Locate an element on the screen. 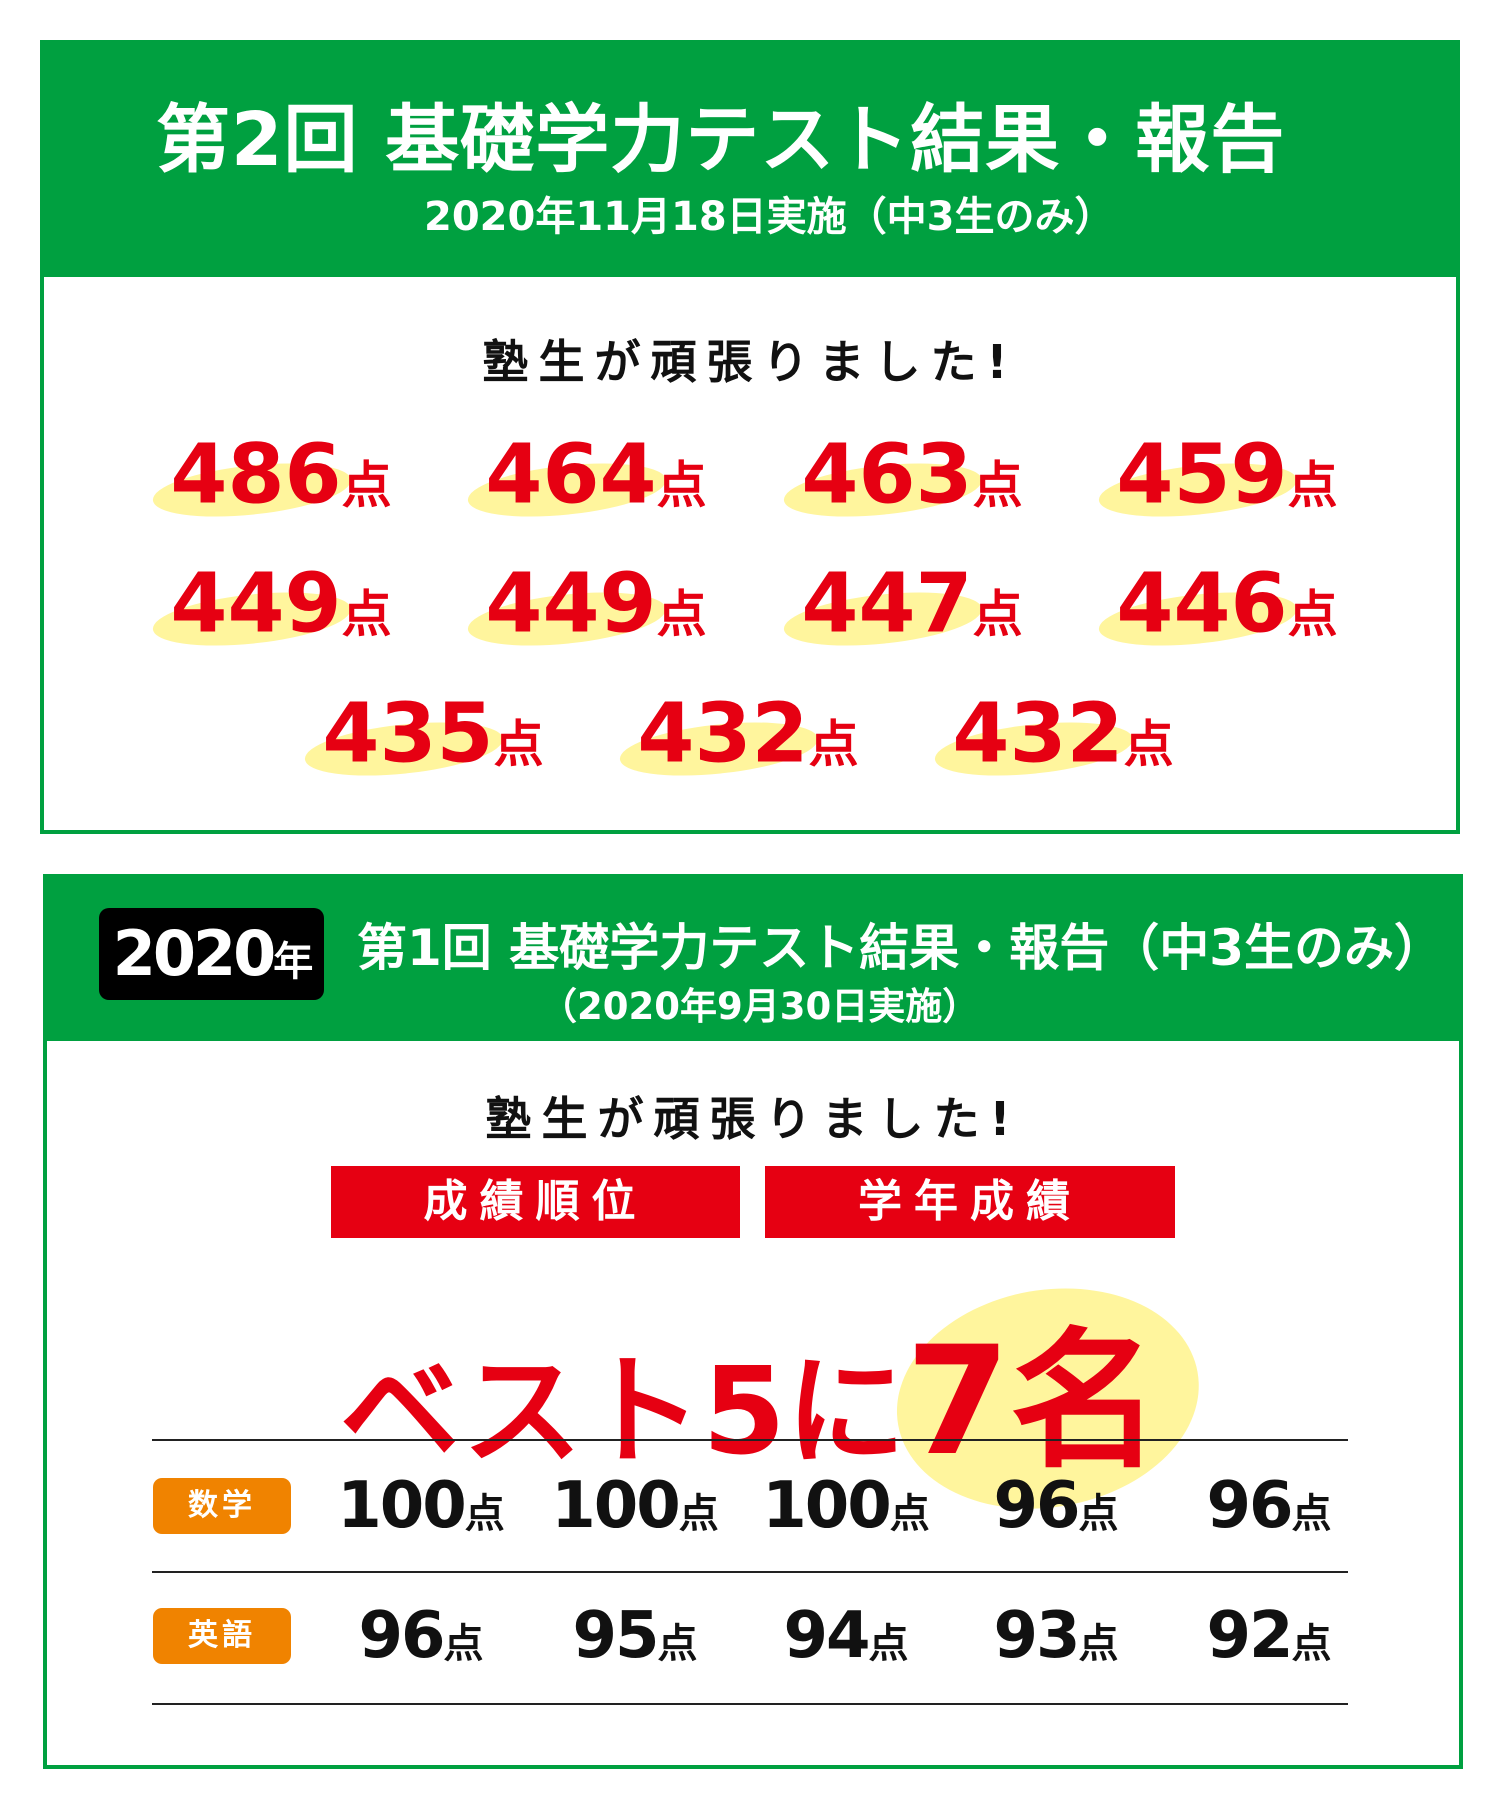 The image size is (1500, 1806). score-item: 463点 is located at coordinates (902, 476).